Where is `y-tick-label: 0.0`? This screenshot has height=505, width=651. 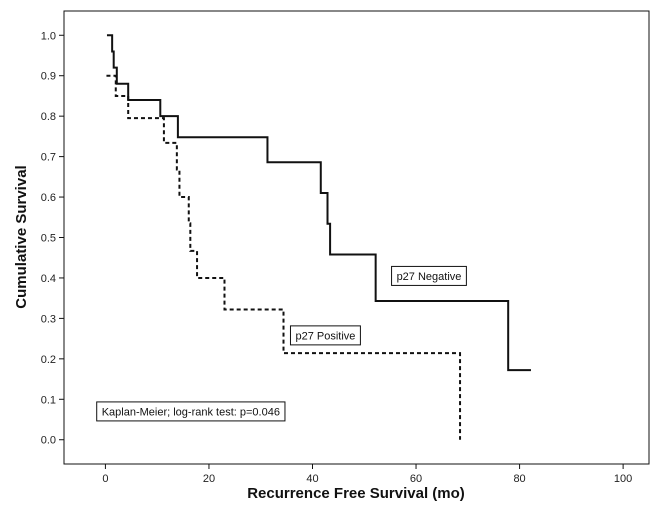 y-tick-label: 0.0 is located at coordinates (48, 441).